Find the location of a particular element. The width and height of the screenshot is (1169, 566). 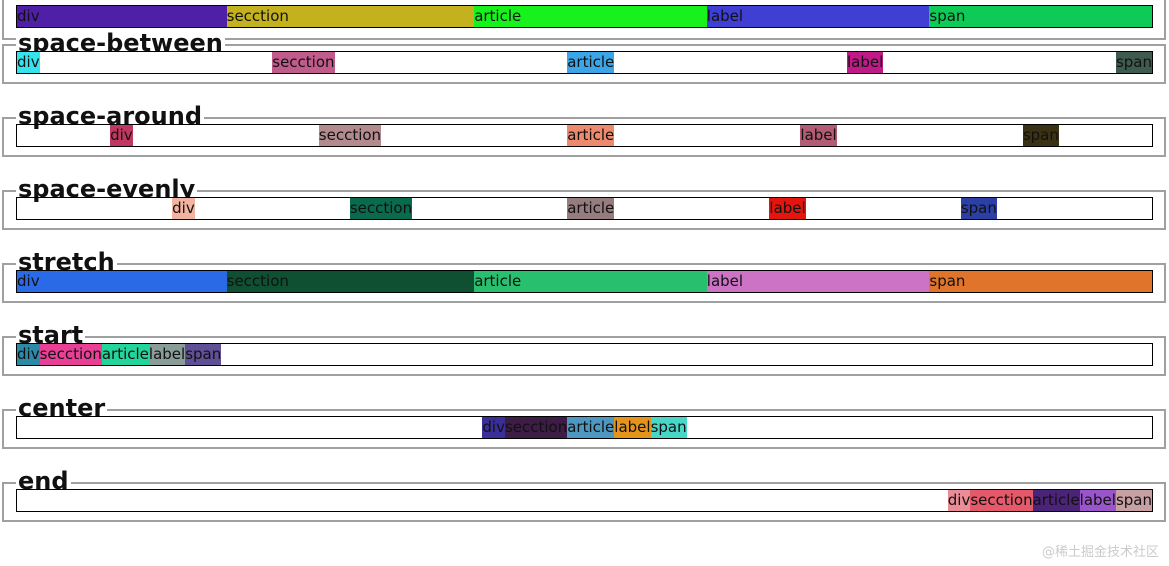

row-start: start div secction article label span is located at coordinates (584, 348).